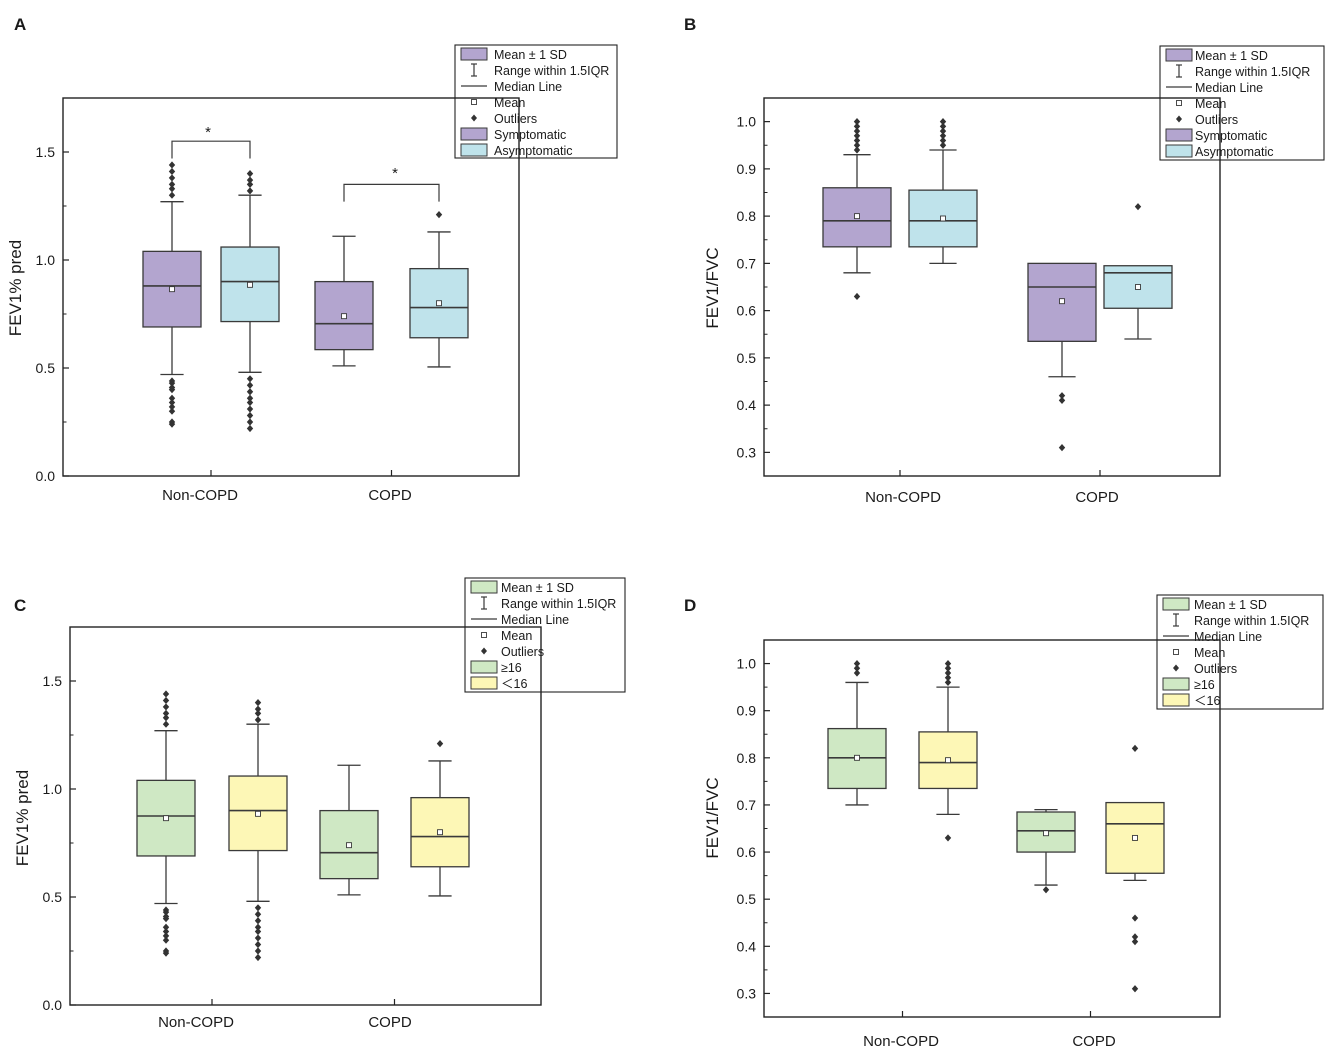  Describe the element at coordinates (516, 636) in the screenshot. I see `legend-label: Mean` at that location.